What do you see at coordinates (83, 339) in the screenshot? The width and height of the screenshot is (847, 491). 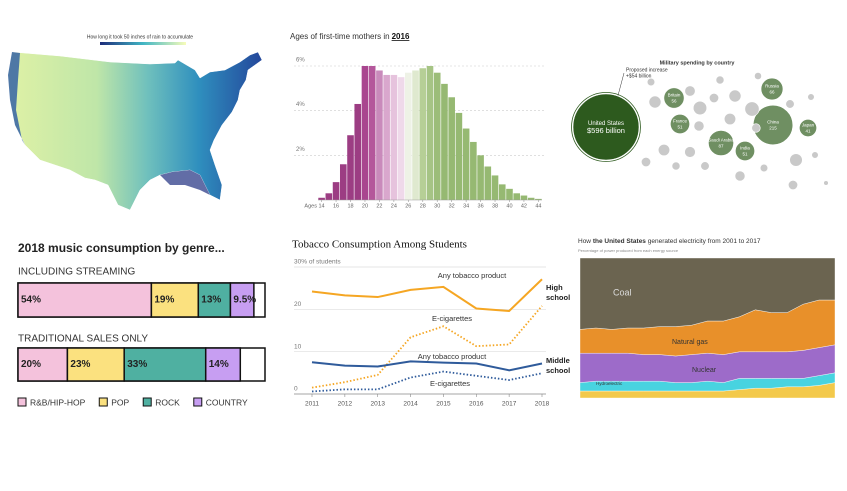 I see `category-label: TRADITIONAL SALES ONLY` at bounding box center [83, 339].